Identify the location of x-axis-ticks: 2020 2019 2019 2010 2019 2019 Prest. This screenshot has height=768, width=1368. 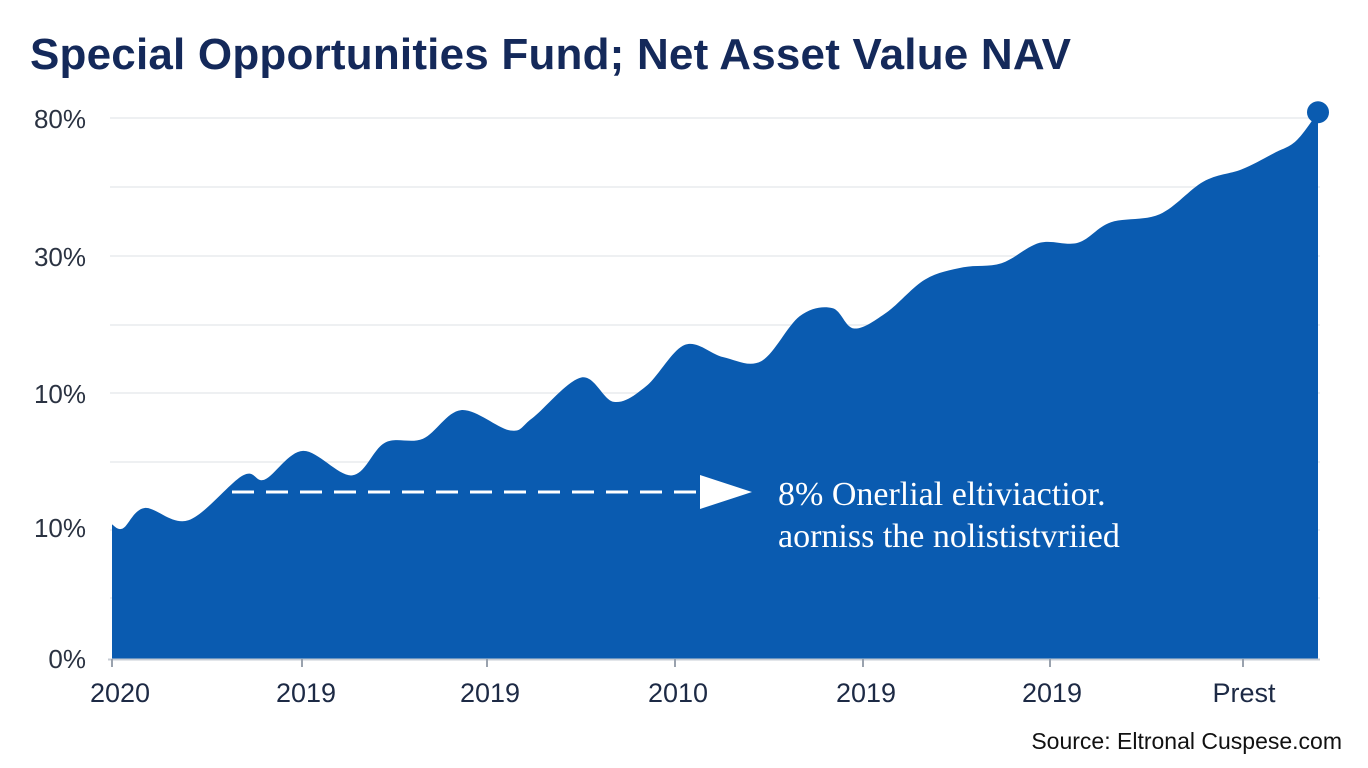
(683, 683).